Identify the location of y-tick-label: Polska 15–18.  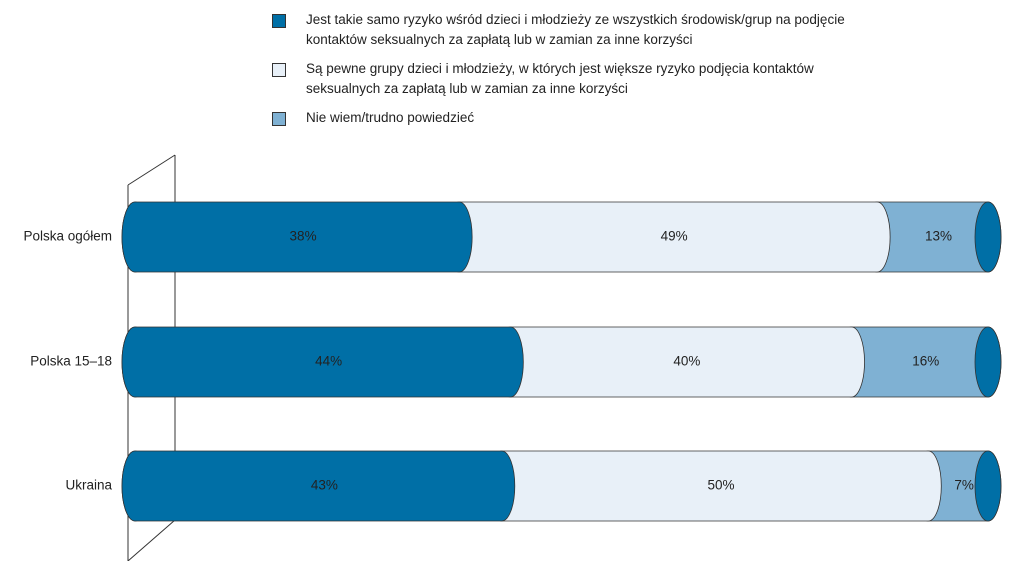
(71, 361).